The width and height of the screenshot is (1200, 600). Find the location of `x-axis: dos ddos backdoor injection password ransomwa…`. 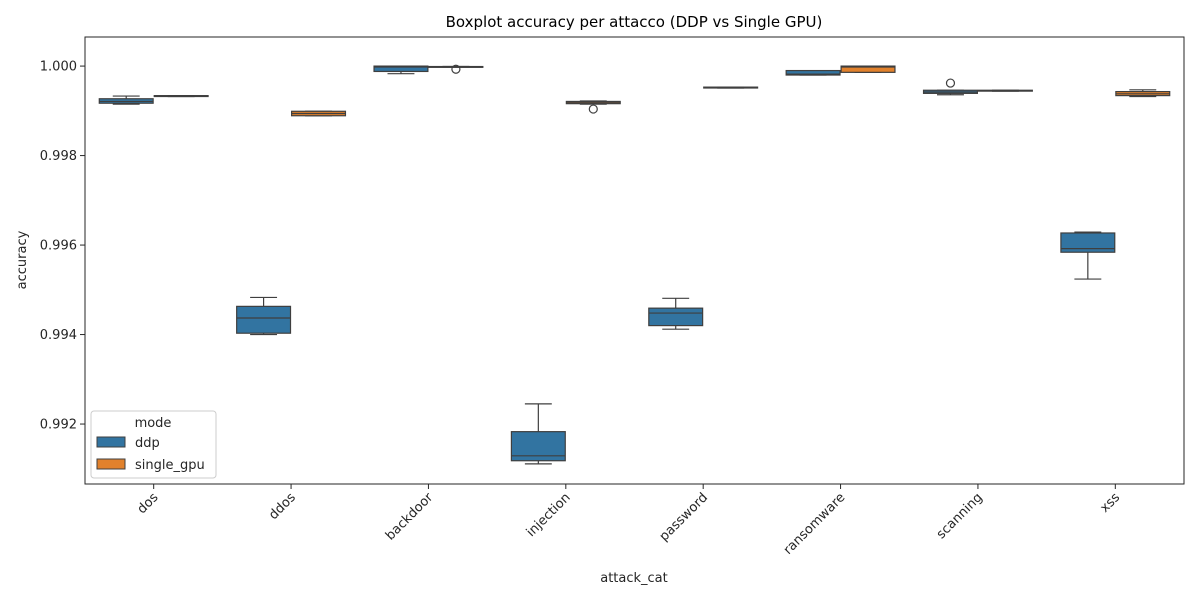

x-axis: dos ddos backdoor injection password ransomwa… is located at coordinates (629, 521).